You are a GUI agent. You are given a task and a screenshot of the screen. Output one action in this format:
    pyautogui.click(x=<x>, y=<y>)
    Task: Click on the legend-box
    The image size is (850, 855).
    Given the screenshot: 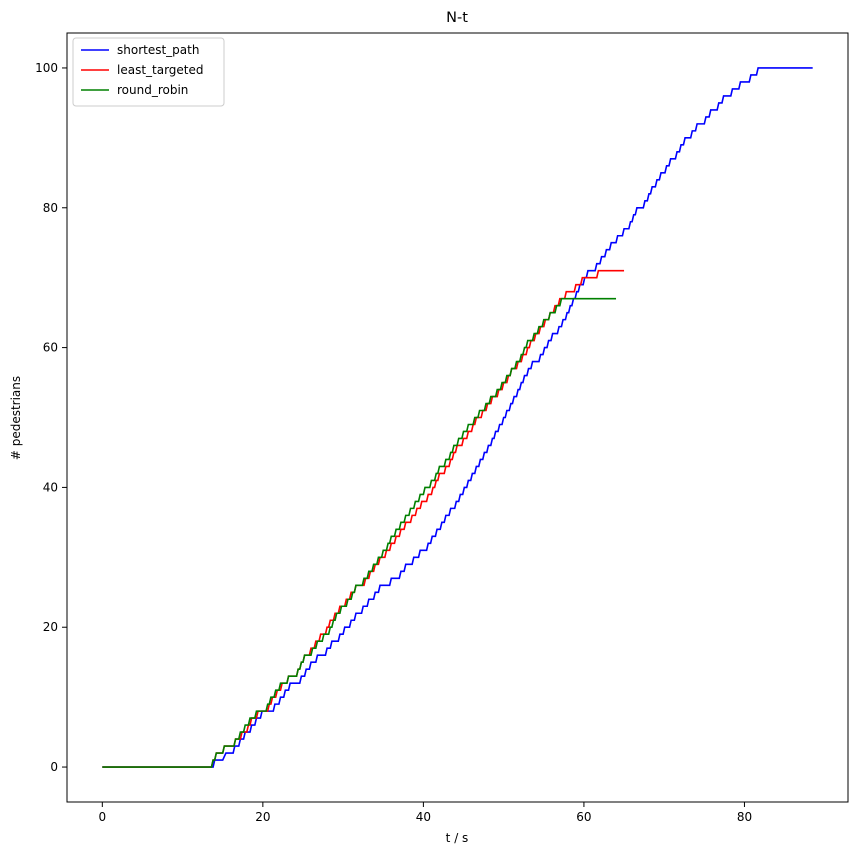 What is the action you would take?
    pyautogui.click(x=148, y=72)
    